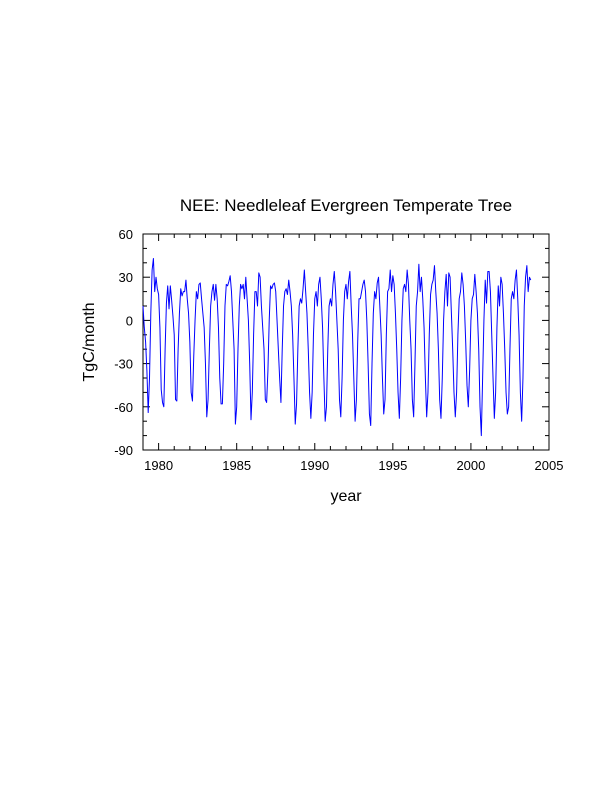 This screenshot has width=612, height=792. What do you see at coordinates (346, 205) in the screenshot?
I see `chart-title: NEE: Needleleaf Evergreen Temperate Tree` at bounding box center [346, 205].